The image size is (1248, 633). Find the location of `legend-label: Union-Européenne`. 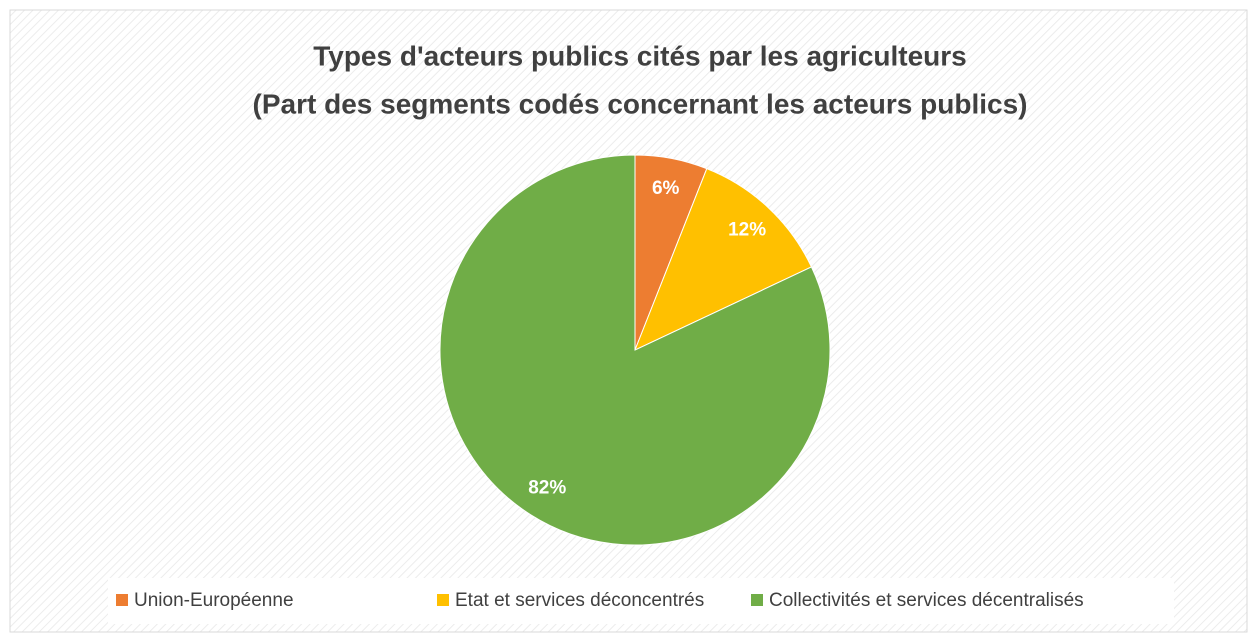

legend-label: Union-Européenne is located at coordinates (214, 600).